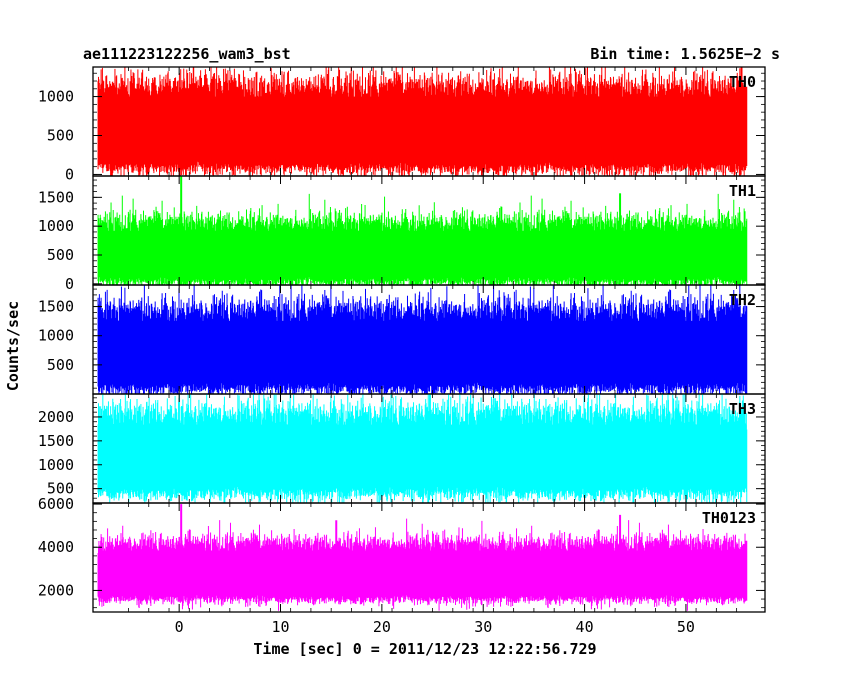 The height and width of the screenshot is (680, 850). I want to click on panel-th0123: 2000 4000 6000 TH0123, so click(402, 554).